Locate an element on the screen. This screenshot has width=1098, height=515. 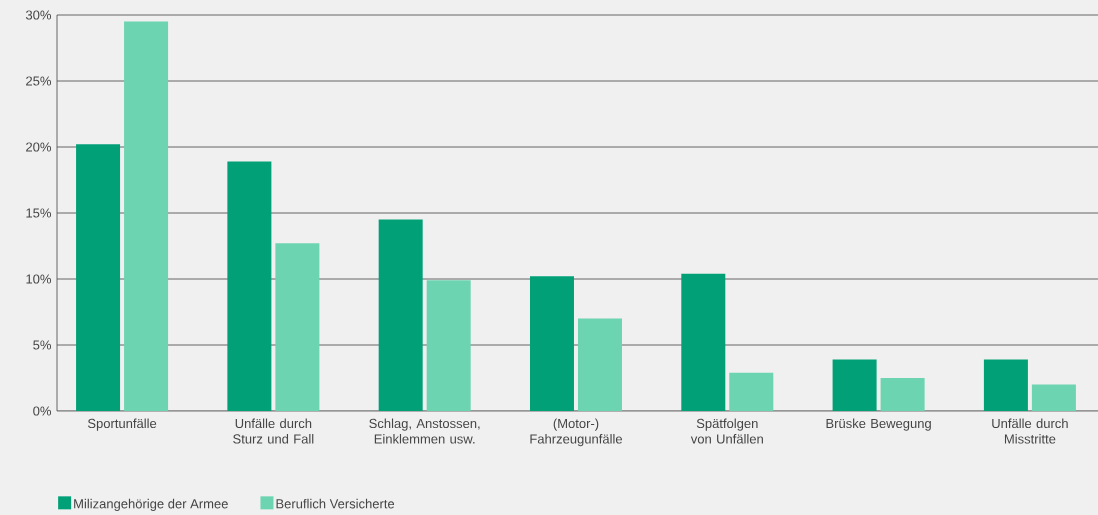
x-tick-label: (Motor-) Fahrzeugunfälle is located at coordinates (576, 432).